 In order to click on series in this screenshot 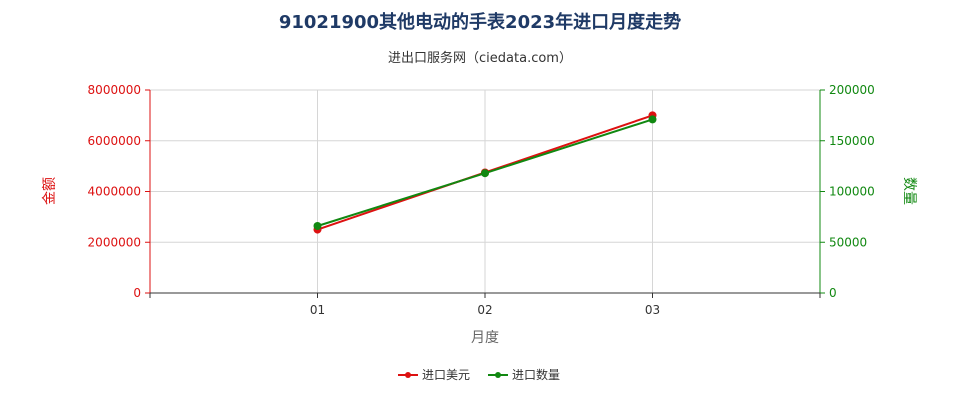, I will do `click(485, 172)`.